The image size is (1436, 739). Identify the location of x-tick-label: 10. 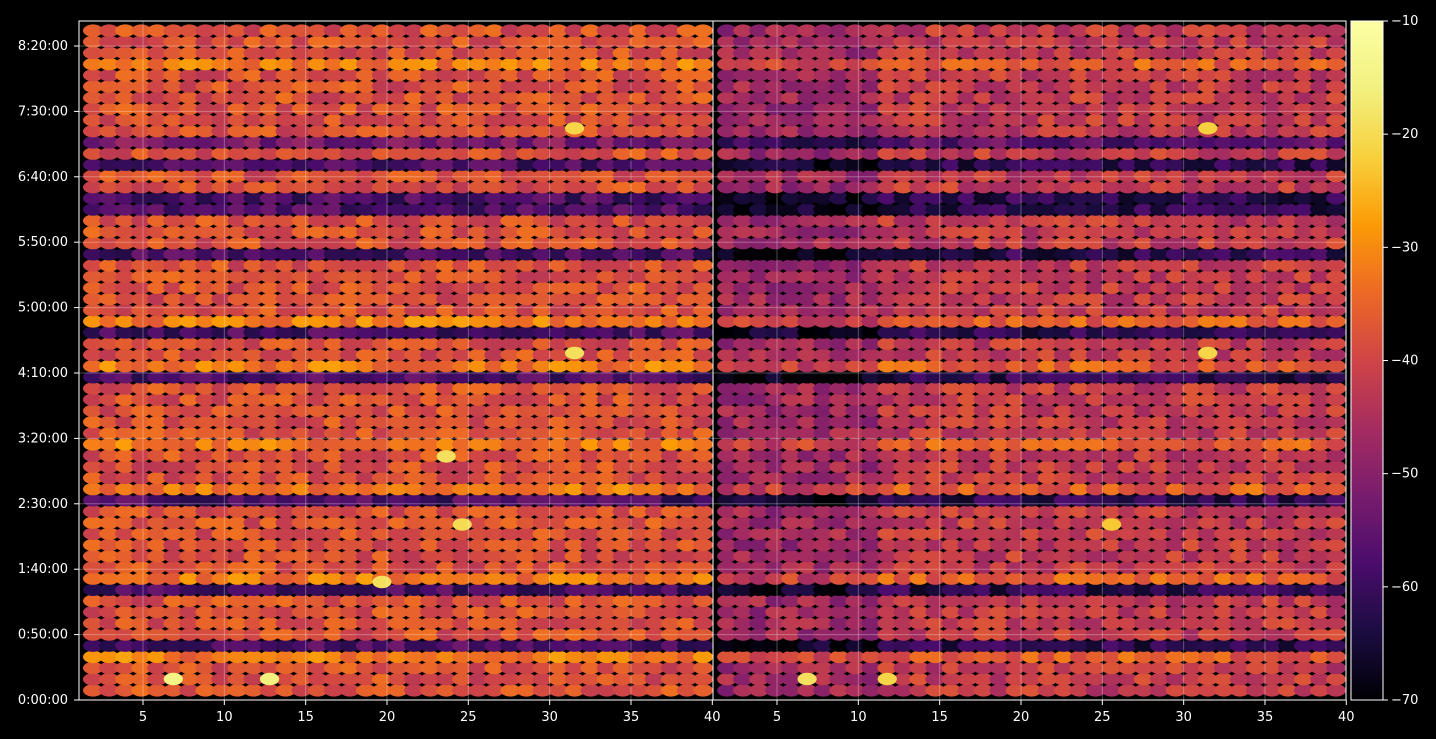
(224, 717).